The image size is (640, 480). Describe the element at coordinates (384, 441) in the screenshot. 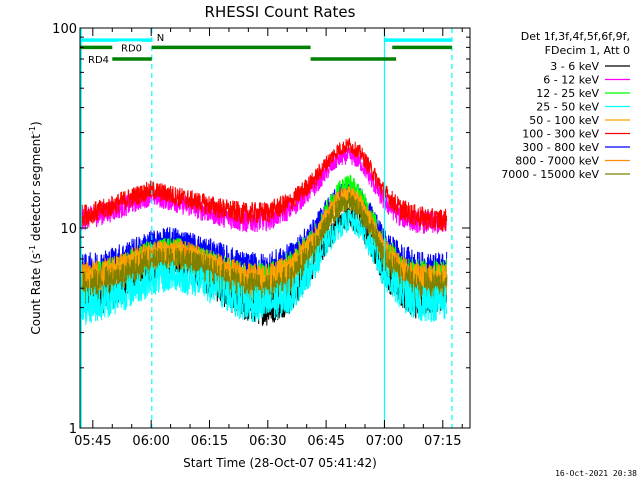

I see `x-tick-label: 07:00` at that location.